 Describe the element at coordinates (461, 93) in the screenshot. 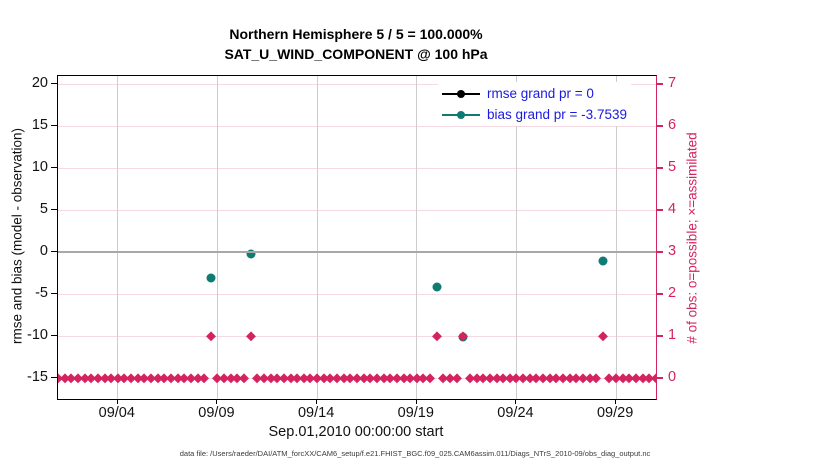

I see `rmse-line-marker-icon` at that location.